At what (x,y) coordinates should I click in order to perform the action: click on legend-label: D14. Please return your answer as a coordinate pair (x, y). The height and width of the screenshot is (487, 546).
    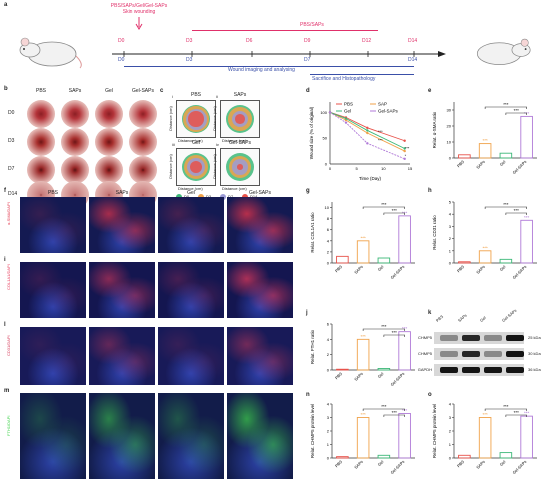
    Looking at the image, I should click on (253, 196).